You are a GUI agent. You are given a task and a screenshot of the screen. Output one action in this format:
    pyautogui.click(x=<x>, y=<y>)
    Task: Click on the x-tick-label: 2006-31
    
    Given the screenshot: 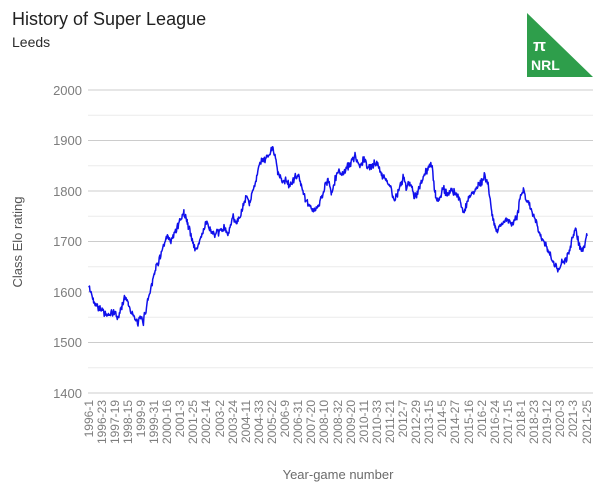 What is the action you would take?
    pyautogui.click(x=298, y=422)
    